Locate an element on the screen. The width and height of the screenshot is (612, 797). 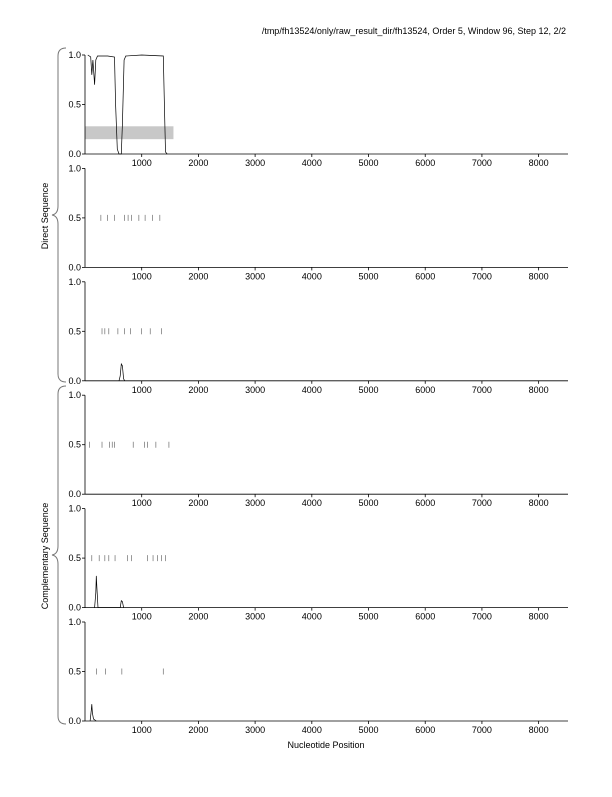
group-label: Direct Sequence is located at coordinates (45, 216).